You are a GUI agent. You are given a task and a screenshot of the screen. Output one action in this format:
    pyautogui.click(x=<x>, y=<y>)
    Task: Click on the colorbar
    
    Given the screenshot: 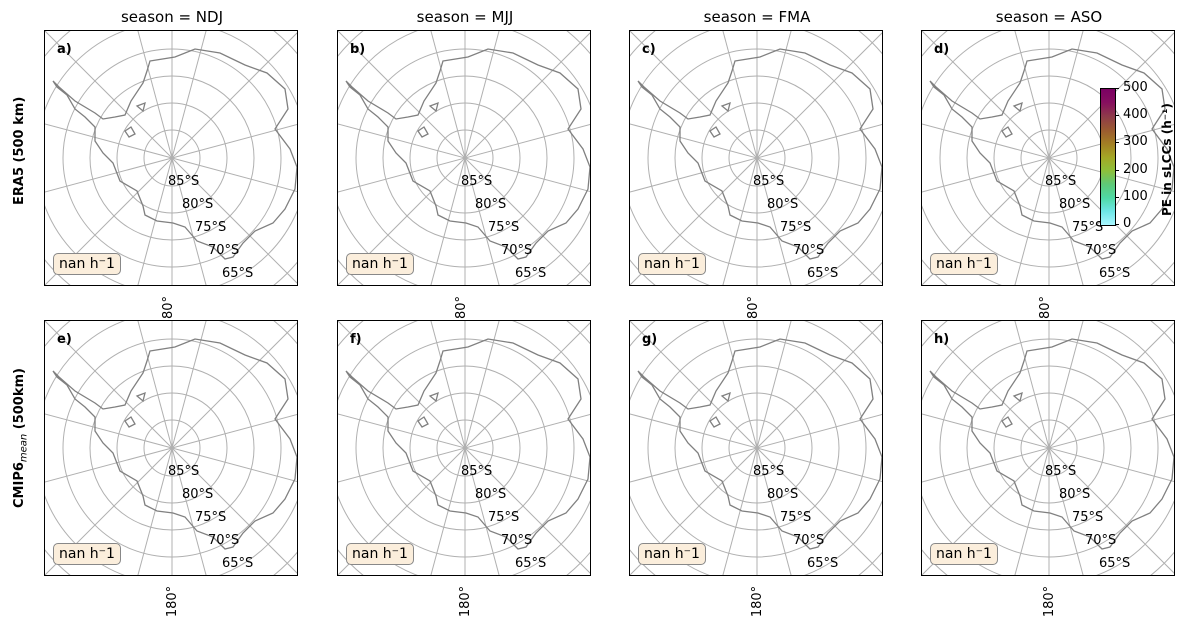 What is the action you would take?
    pyautogui.click(x=1108, y=157)
    